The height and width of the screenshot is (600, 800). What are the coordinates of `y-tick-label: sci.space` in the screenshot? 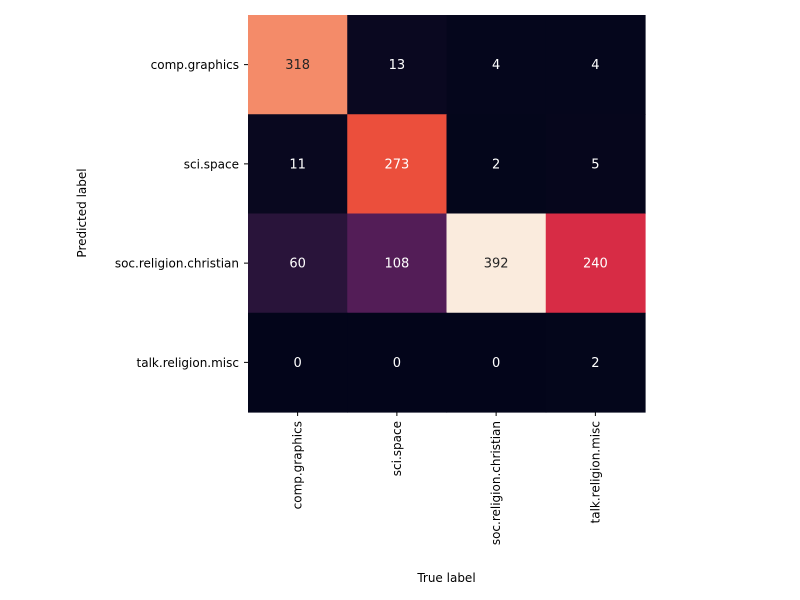 It's located at (211, 164).